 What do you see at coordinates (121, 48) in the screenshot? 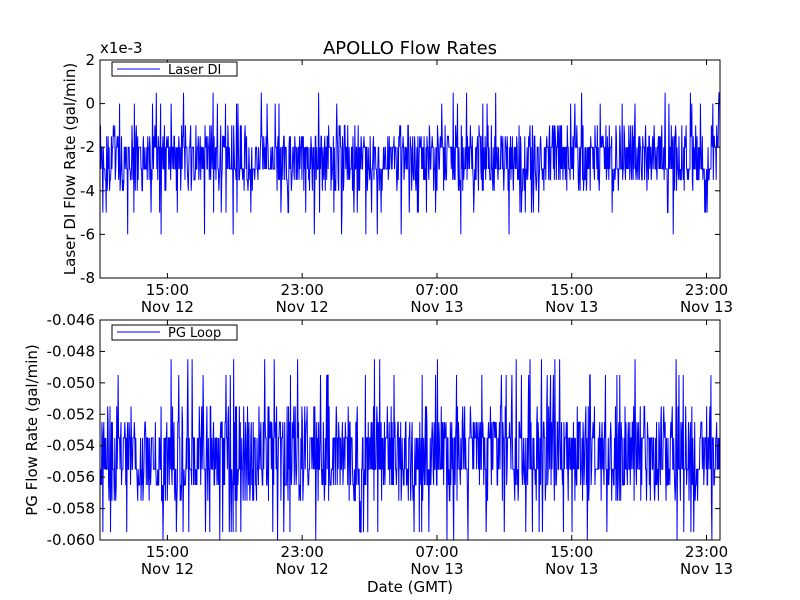
I see `laser-di-offset-label: x1e-3` at bounding box center [121, 48].